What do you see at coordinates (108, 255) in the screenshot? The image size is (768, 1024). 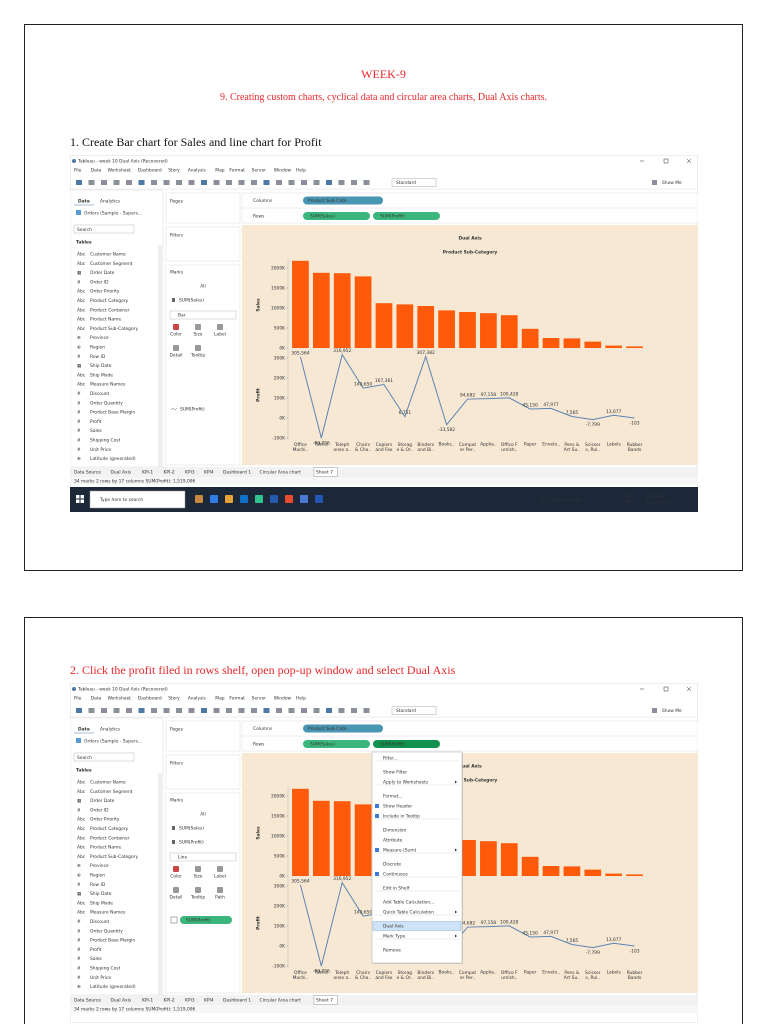 I see `field-name: Customer Name` at bounding box center [108, 255].